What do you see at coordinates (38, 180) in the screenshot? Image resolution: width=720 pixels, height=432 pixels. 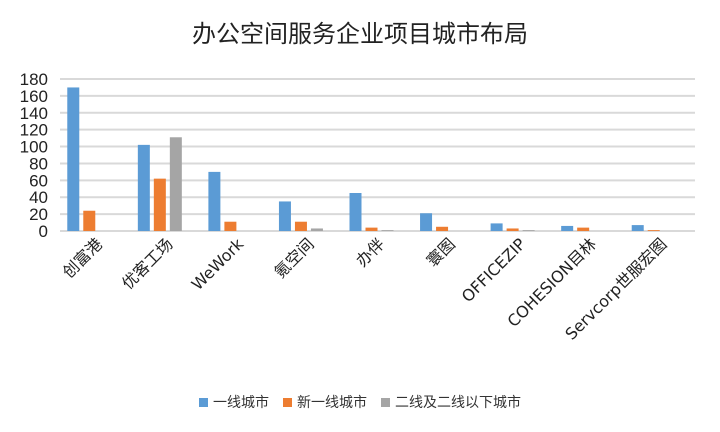 I see `y-tick-label: 60` at bounding box center [38, 180].